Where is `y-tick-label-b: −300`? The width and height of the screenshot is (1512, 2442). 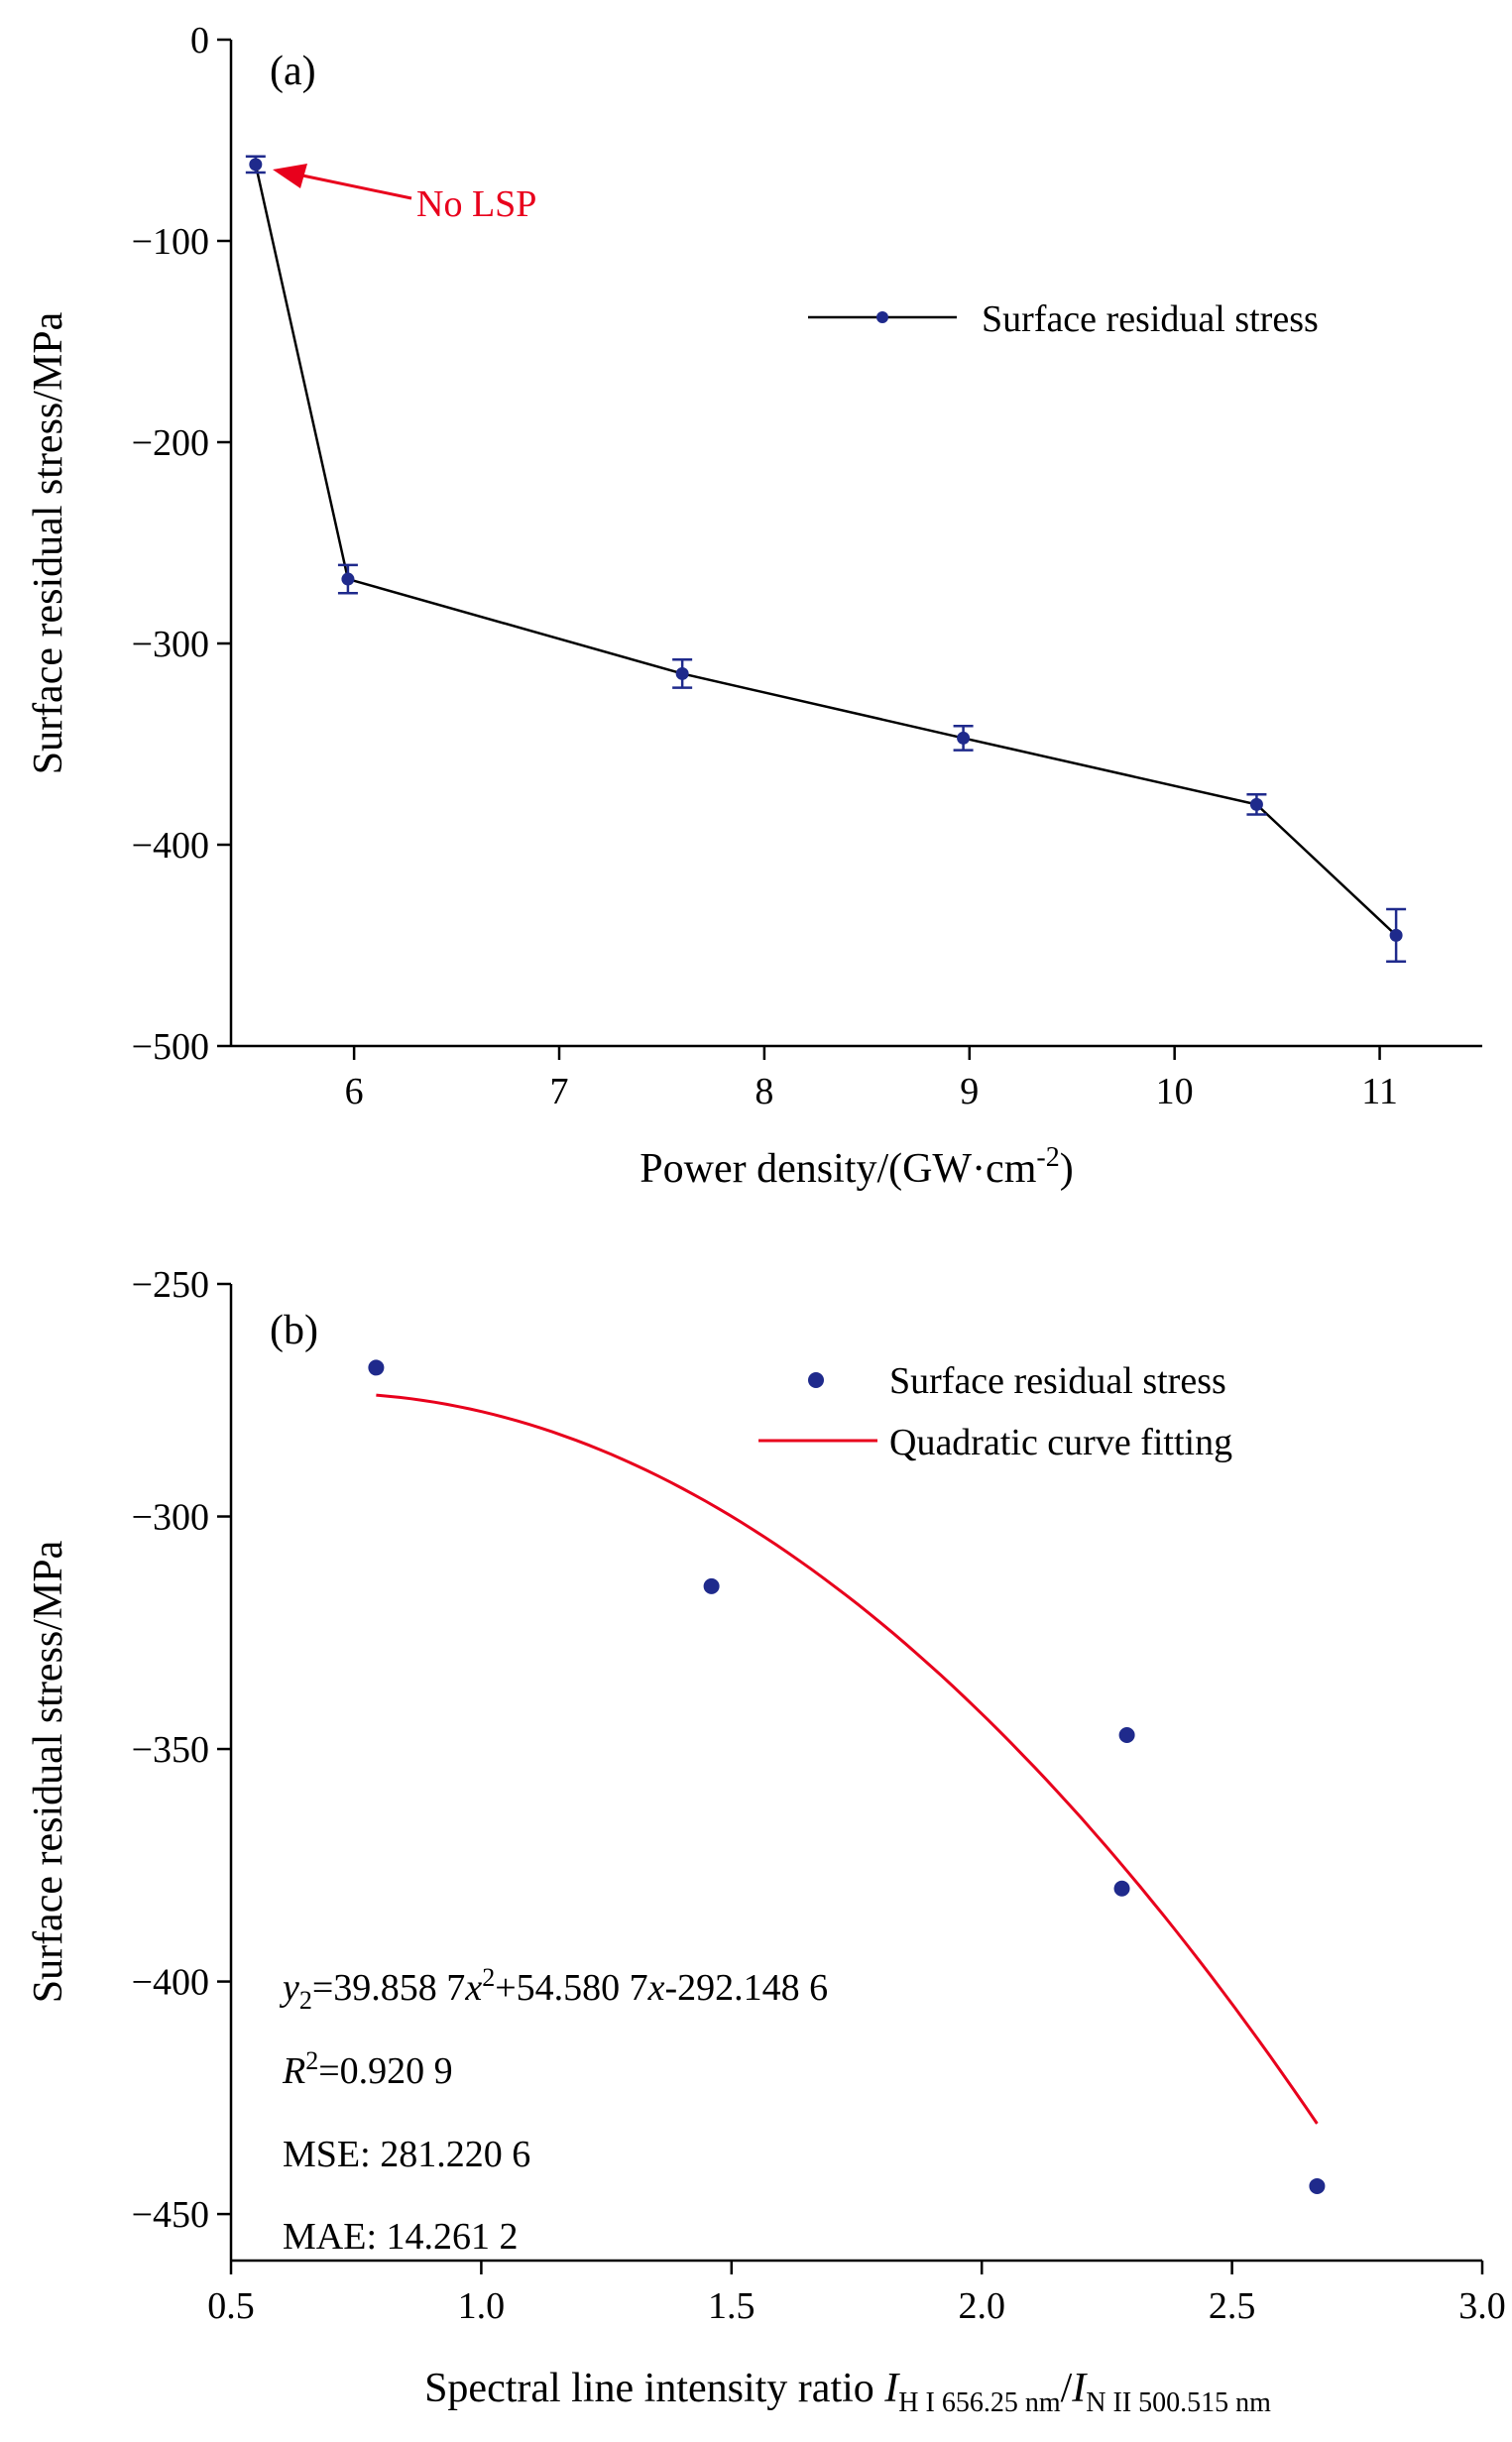 y-tick-label-b: −300 is located at coordinates (170, 1518).